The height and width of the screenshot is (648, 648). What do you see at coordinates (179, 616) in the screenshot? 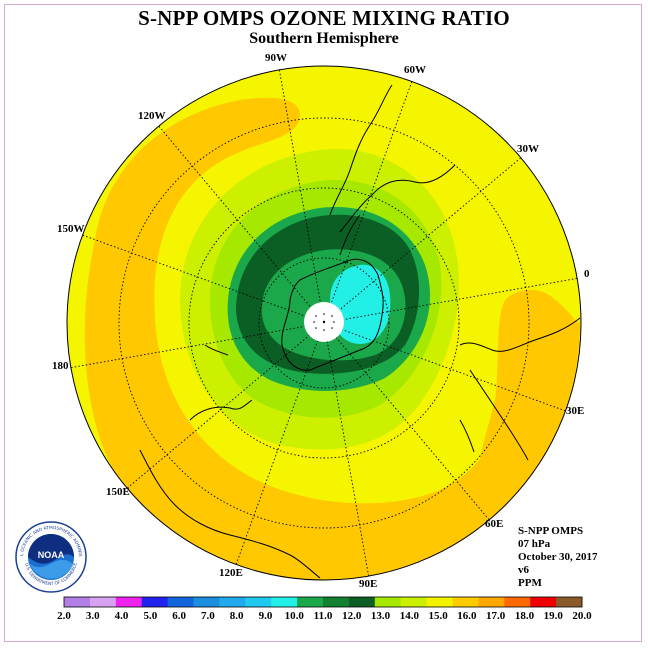
I see `colorbar-label: 6.0` at bounding box center [179, 616].